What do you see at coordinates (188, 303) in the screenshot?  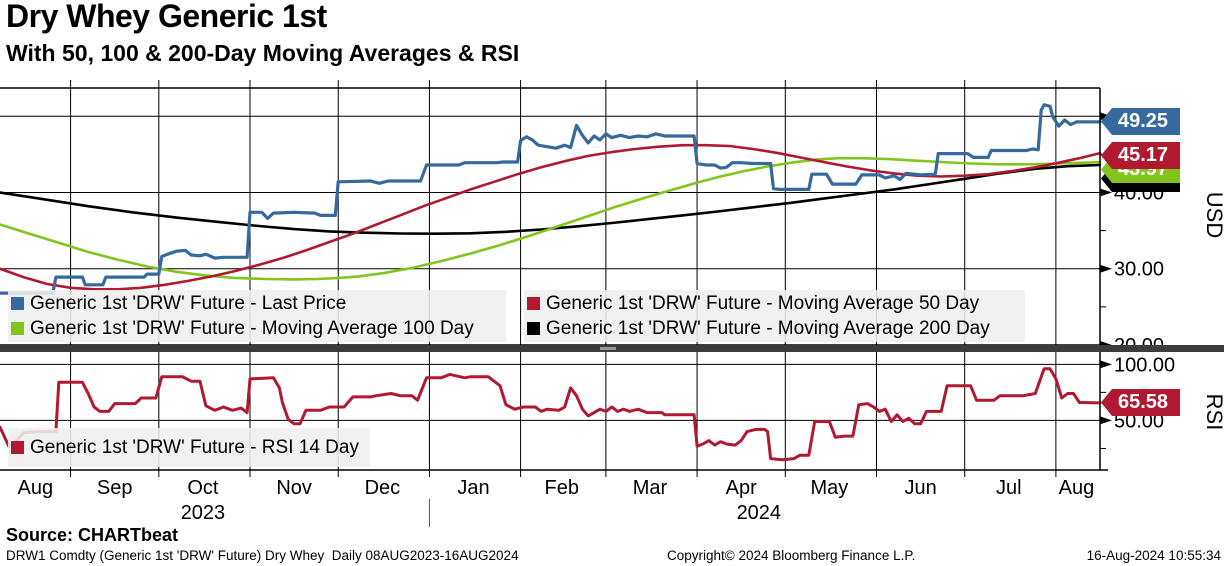 I see `legend-label: Generic 1st 'DRW' Future - Last Price` at bounding box center [188, 303].